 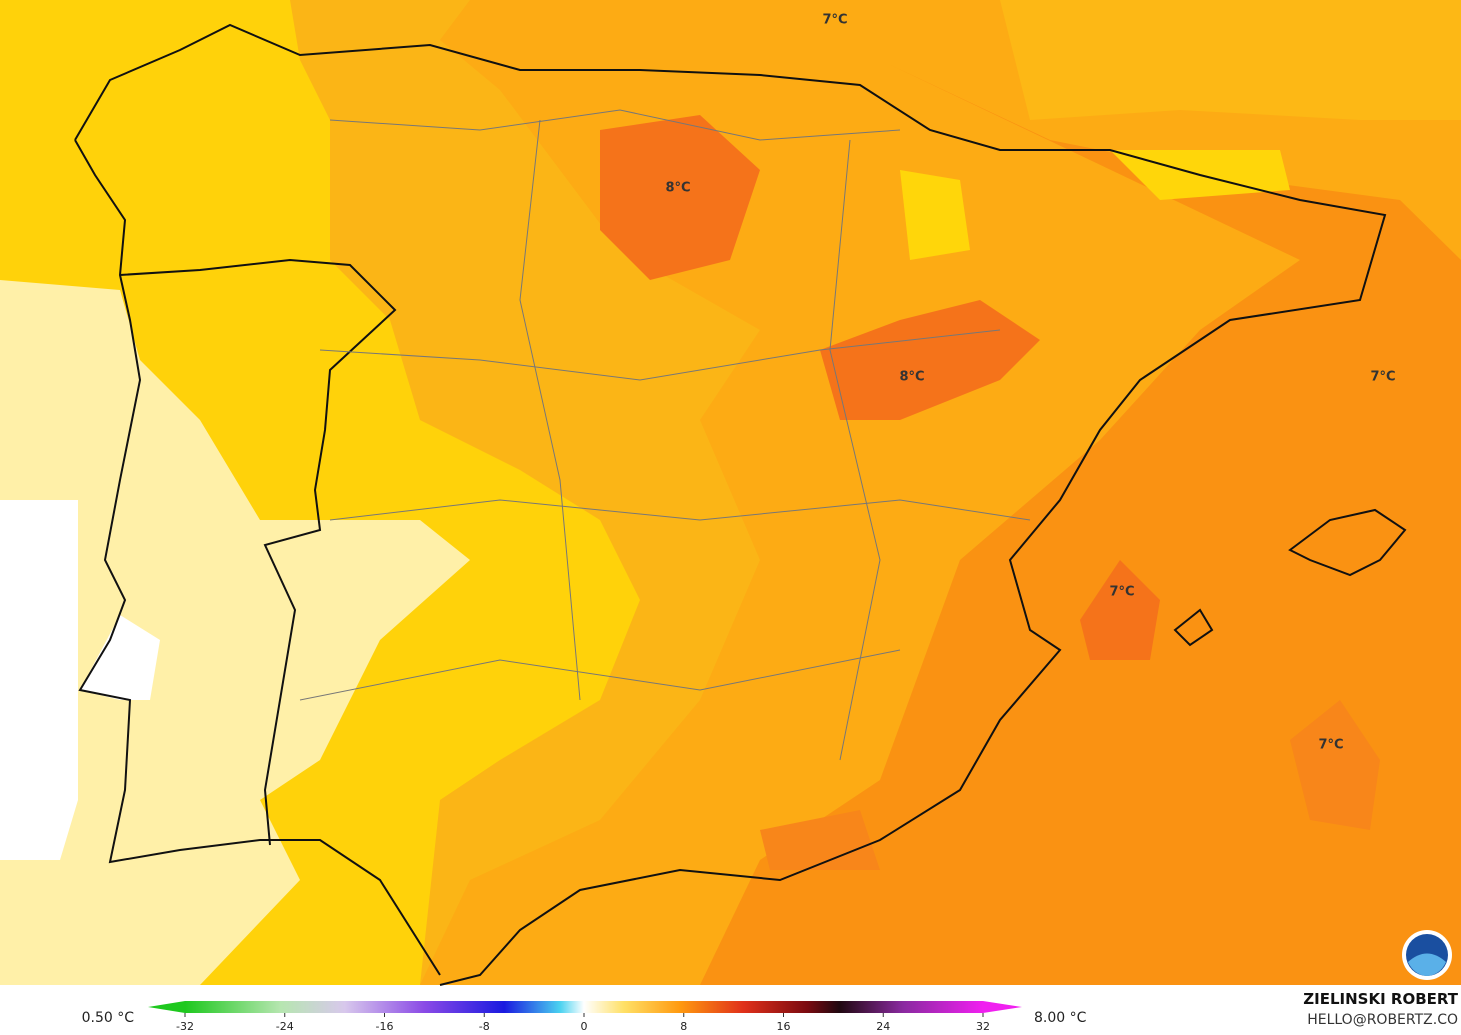 I want to click on colorbar-tick-label: 8, so click(x=683, y=1026).